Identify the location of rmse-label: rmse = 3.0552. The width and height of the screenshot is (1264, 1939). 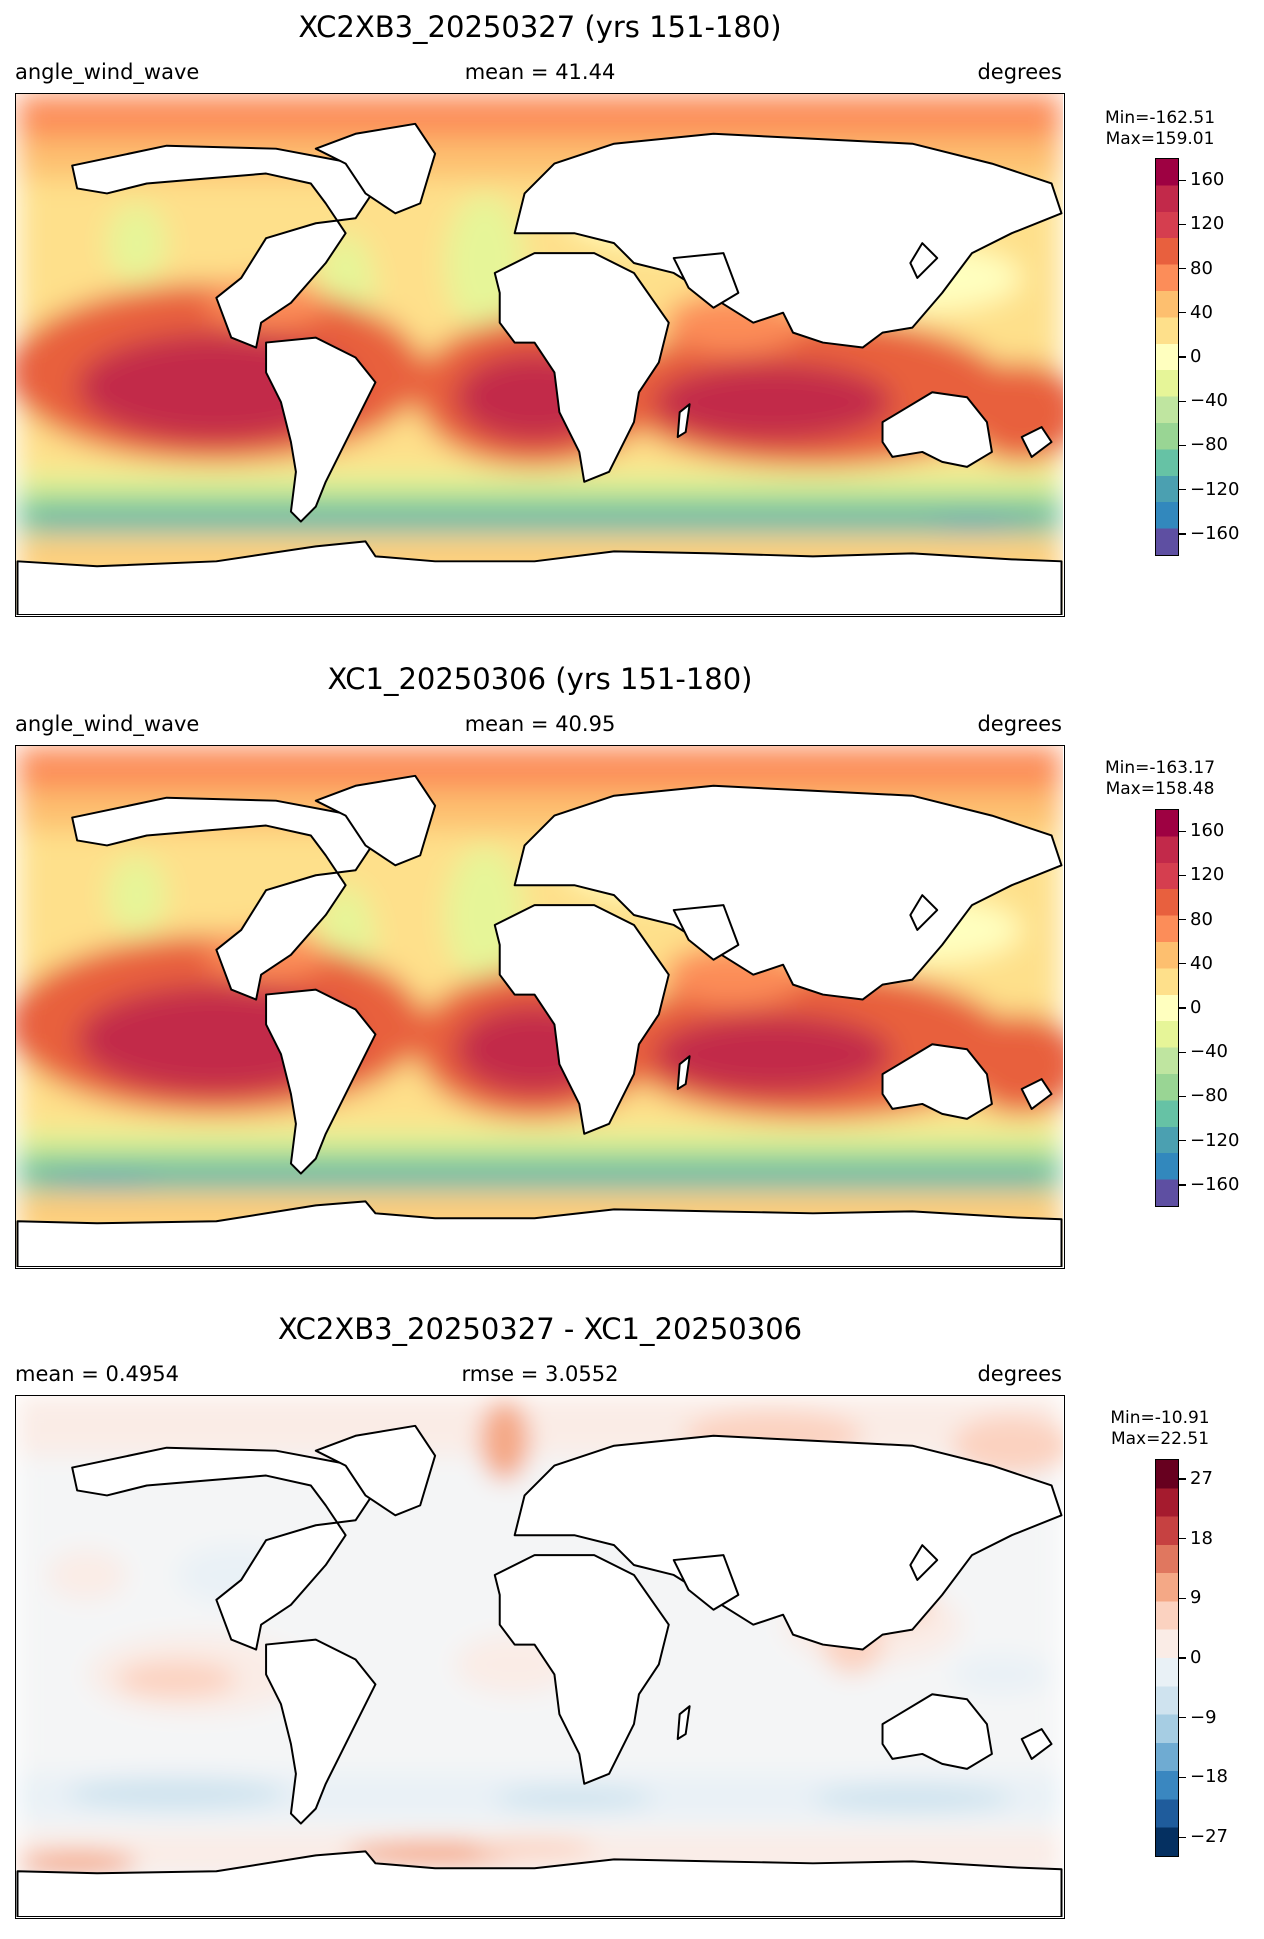
(540, 1374).